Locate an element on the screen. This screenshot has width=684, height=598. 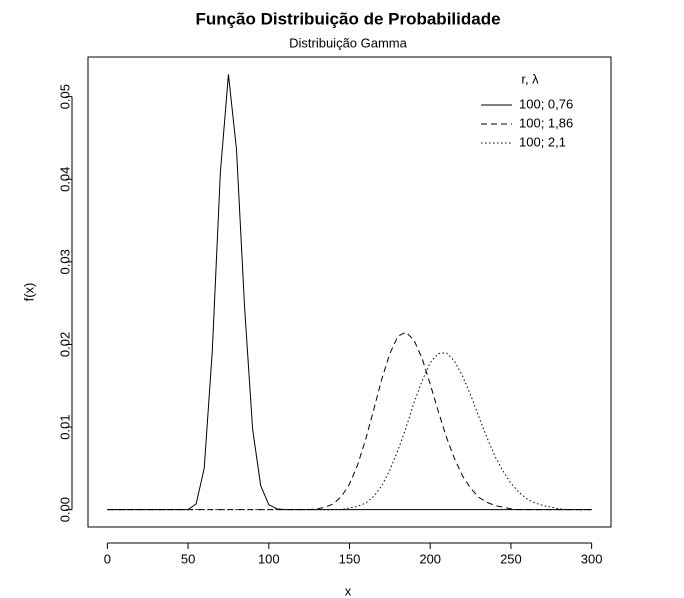
x-tick-label: 300 is located at coordinates (592, 558).